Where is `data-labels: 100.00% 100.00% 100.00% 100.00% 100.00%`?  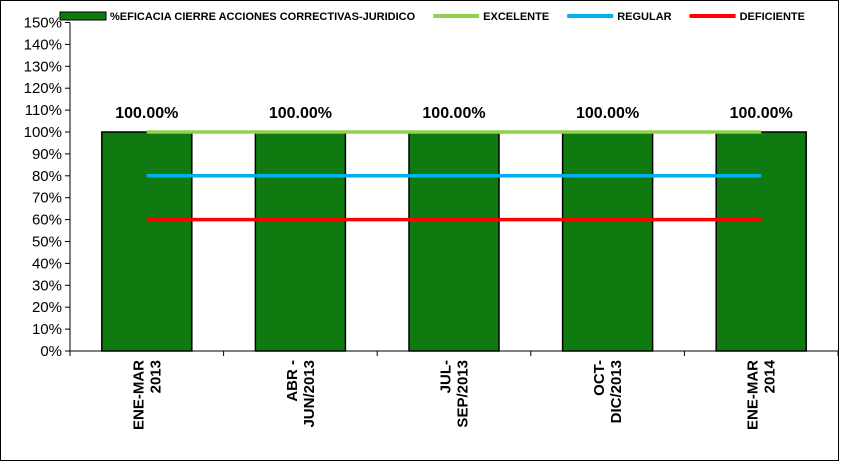
data-labels: 100.00% 100.00% 100.00% 100.00% 100.00% is located at coordinates (454, 113).